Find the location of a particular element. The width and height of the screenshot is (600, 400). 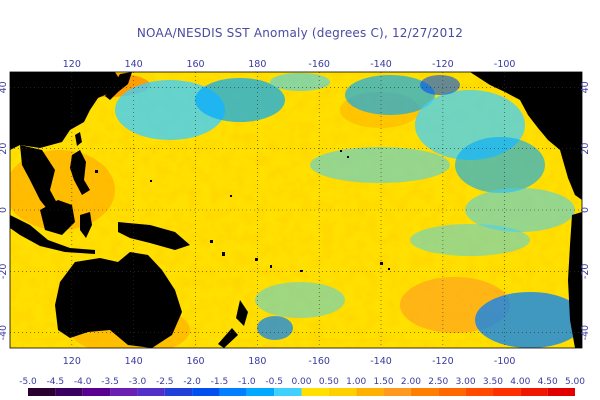

lat-tick-right: -20 is located at coordinates (585, 272).